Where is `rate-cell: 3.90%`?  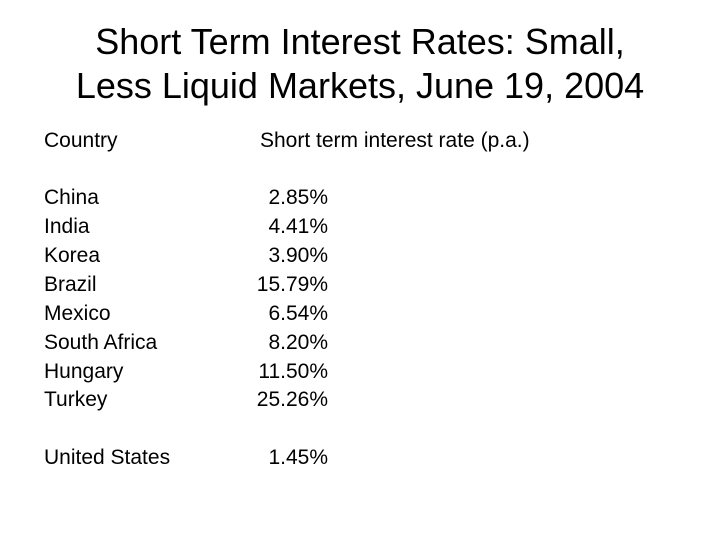
rate-cell: 3.90% is located at coordinates (298, 255).